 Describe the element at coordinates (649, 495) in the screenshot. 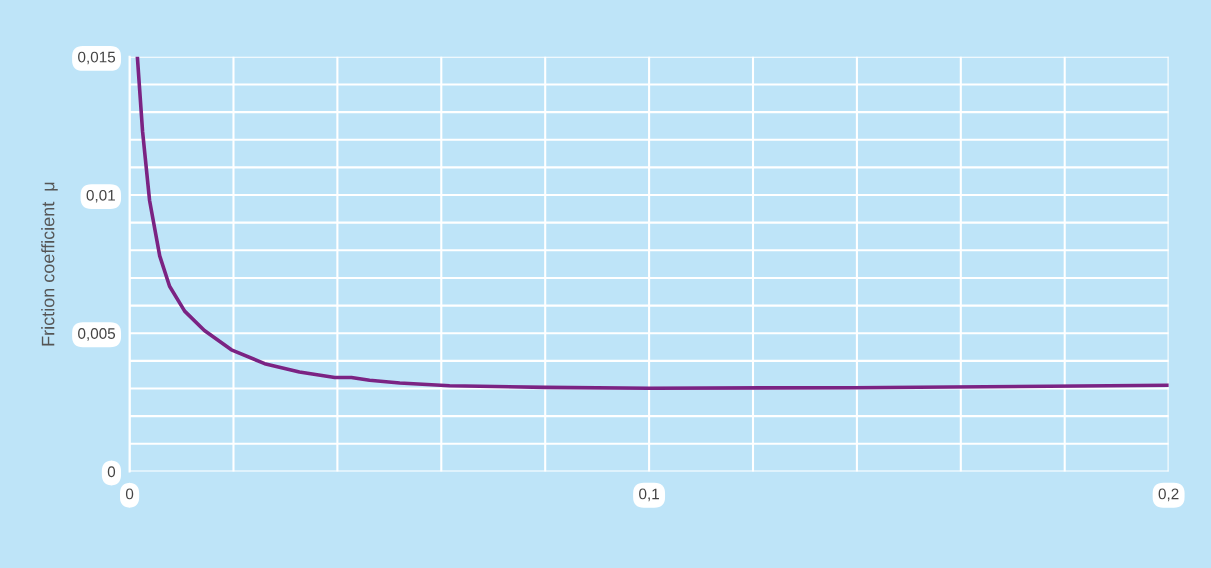

I see `x-tick-label: 0,1` at that location.